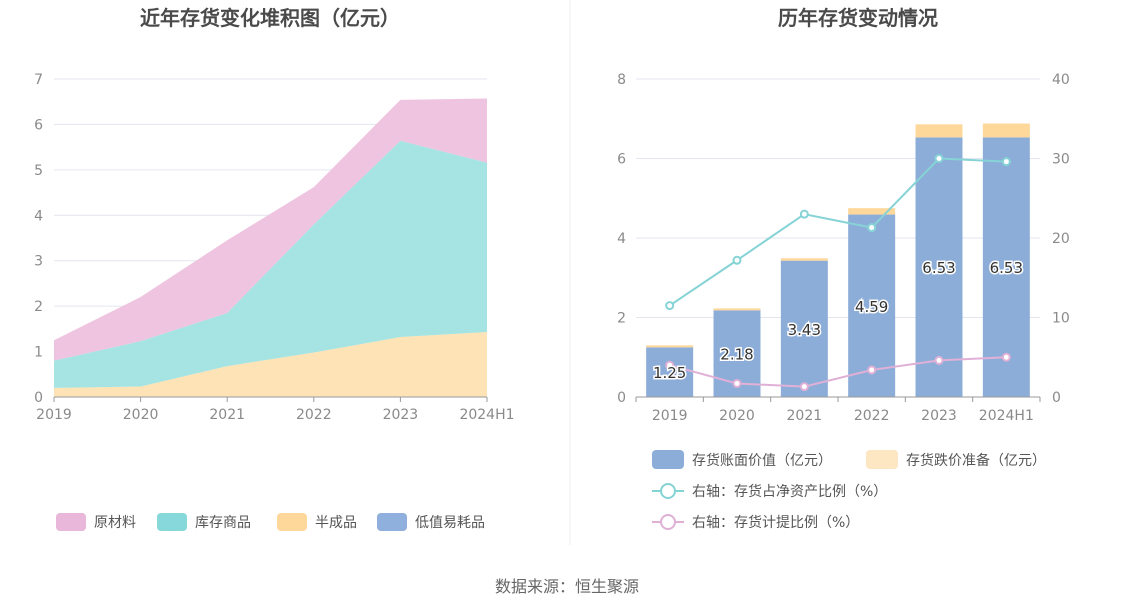 This screenshot has width=1134, height=612. I want to click on right-y-tick-label: 0, so click(621, 398).